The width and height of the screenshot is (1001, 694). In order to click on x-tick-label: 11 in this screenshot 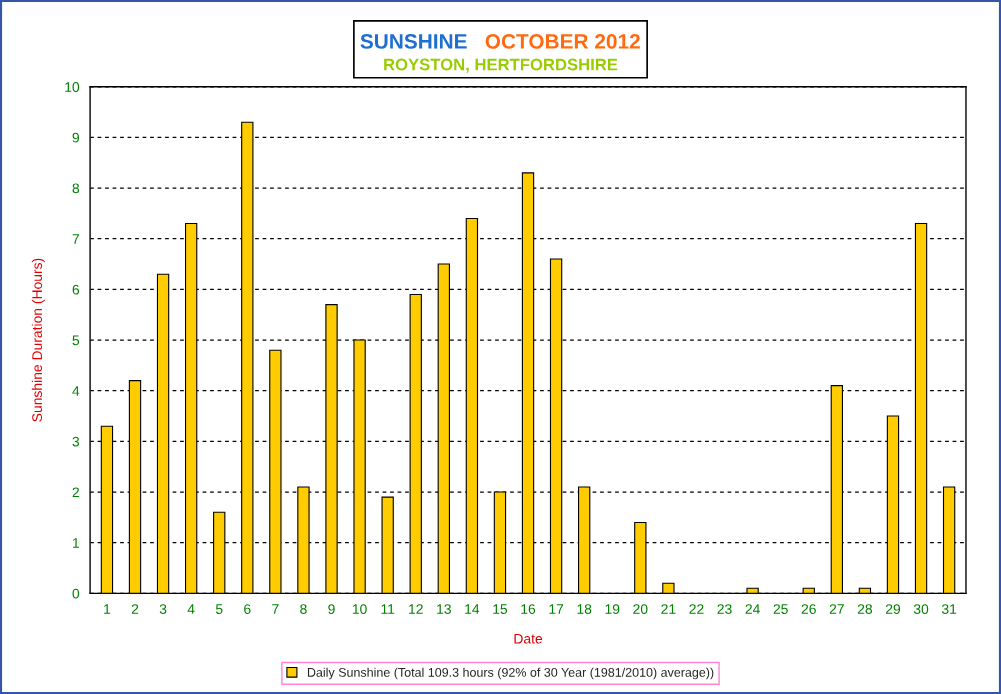, I will do `click(388, 609)`.